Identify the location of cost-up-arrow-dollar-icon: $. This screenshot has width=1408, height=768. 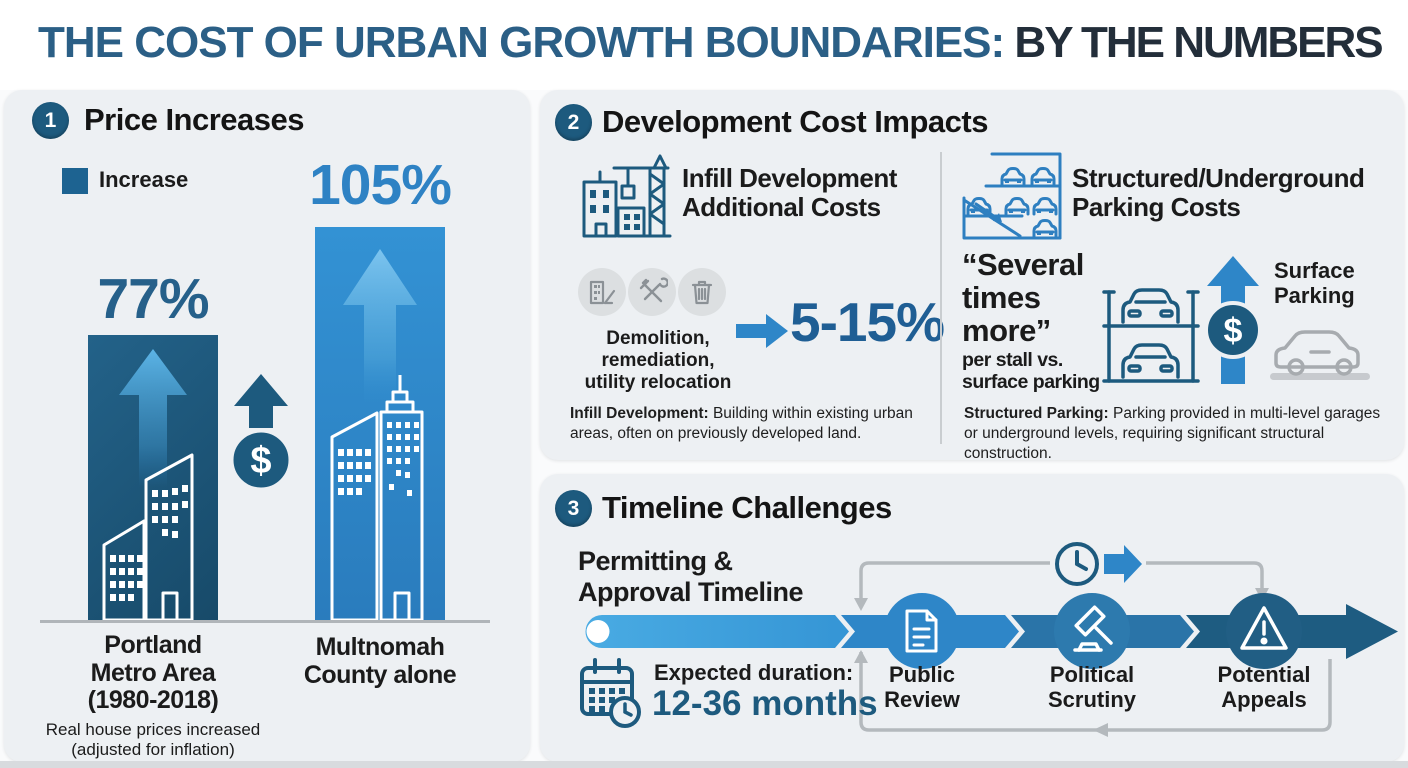
(1233, 322).